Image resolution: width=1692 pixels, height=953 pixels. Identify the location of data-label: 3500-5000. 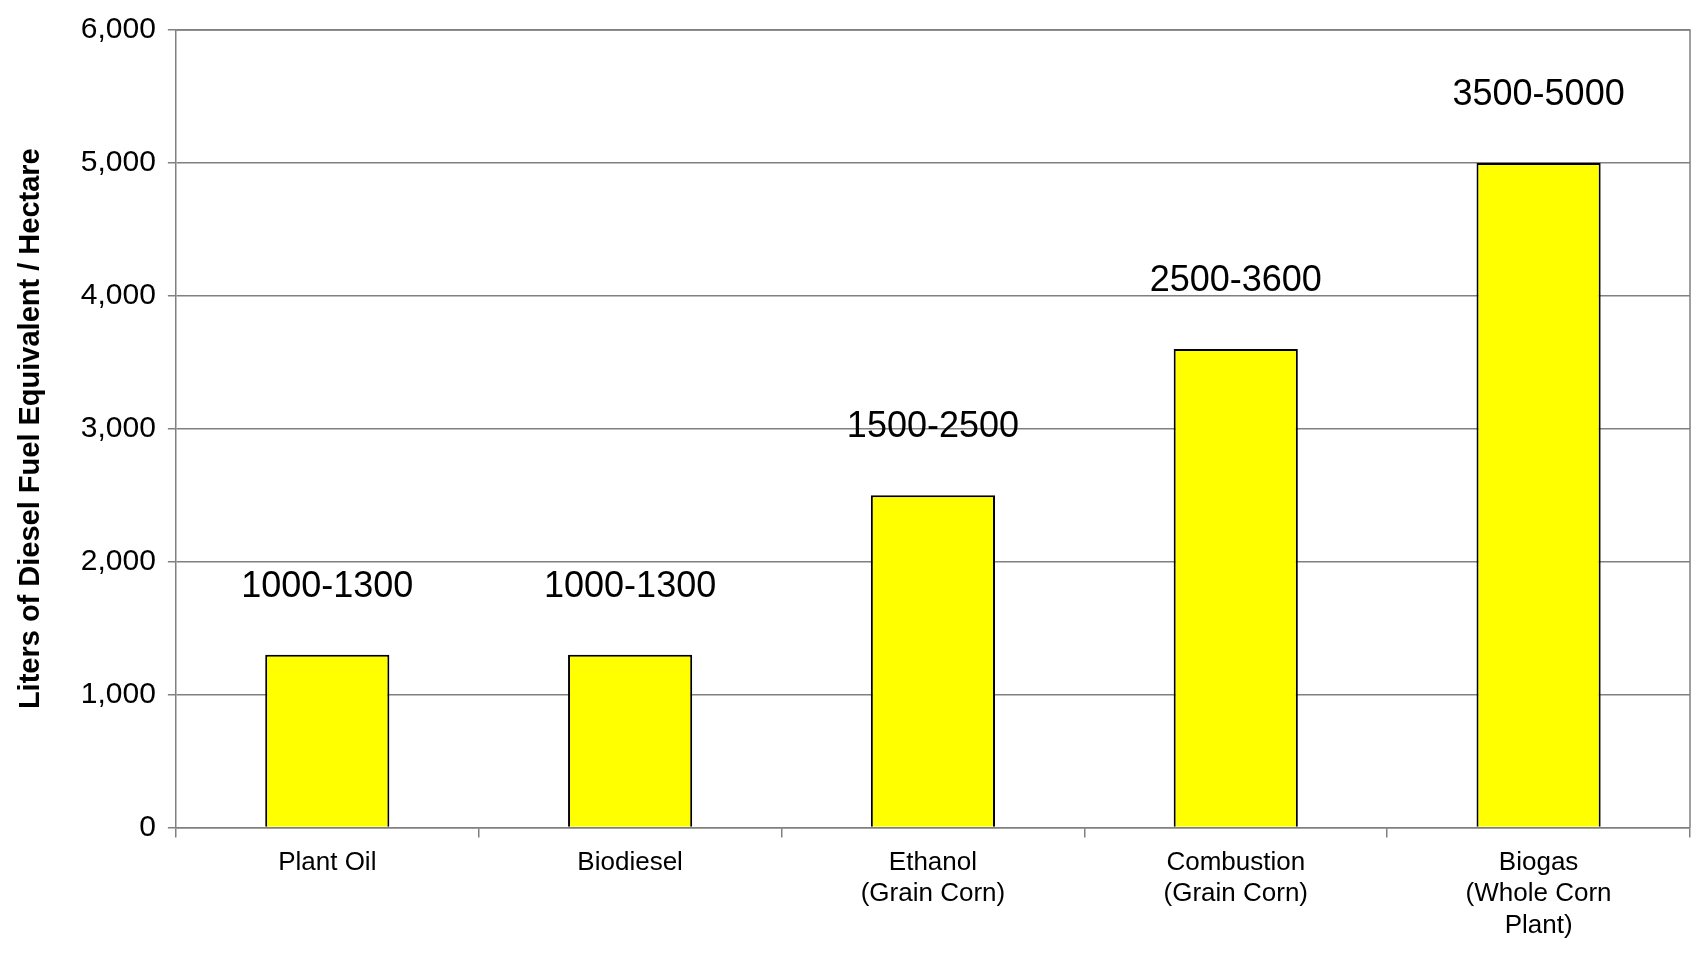
(1538, 92).